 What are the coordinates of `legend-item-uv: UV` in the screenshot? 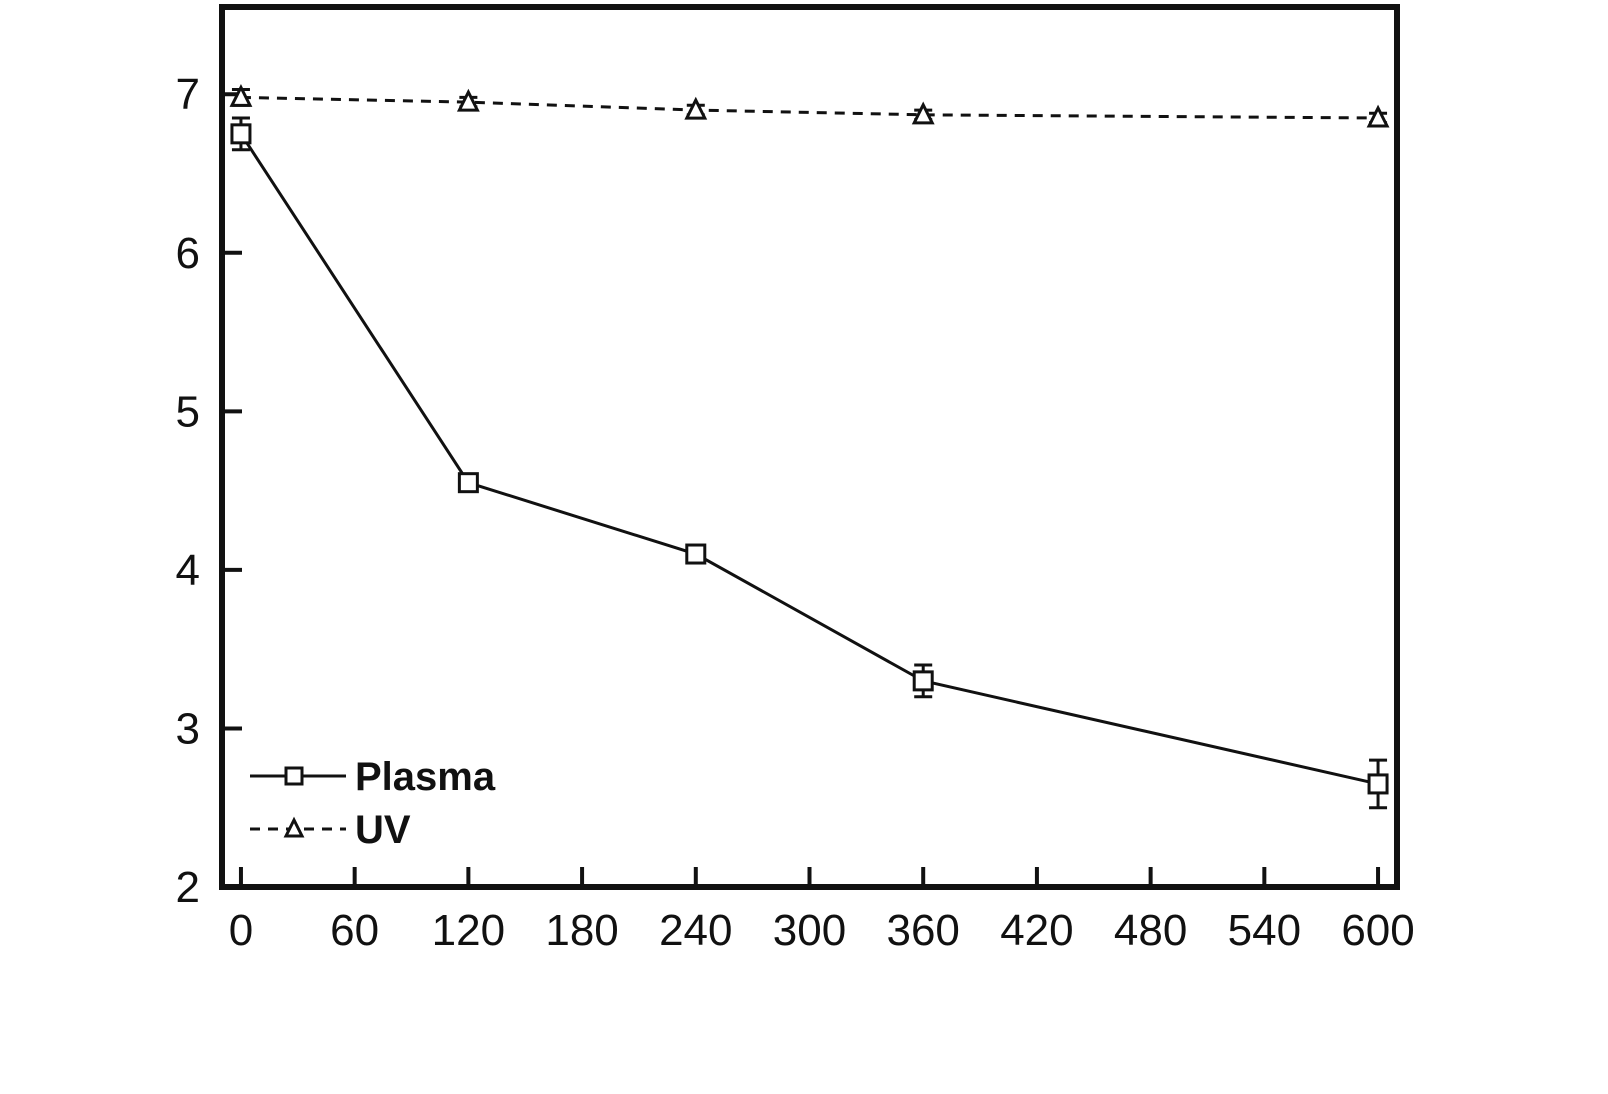 It's located at (330, 830).